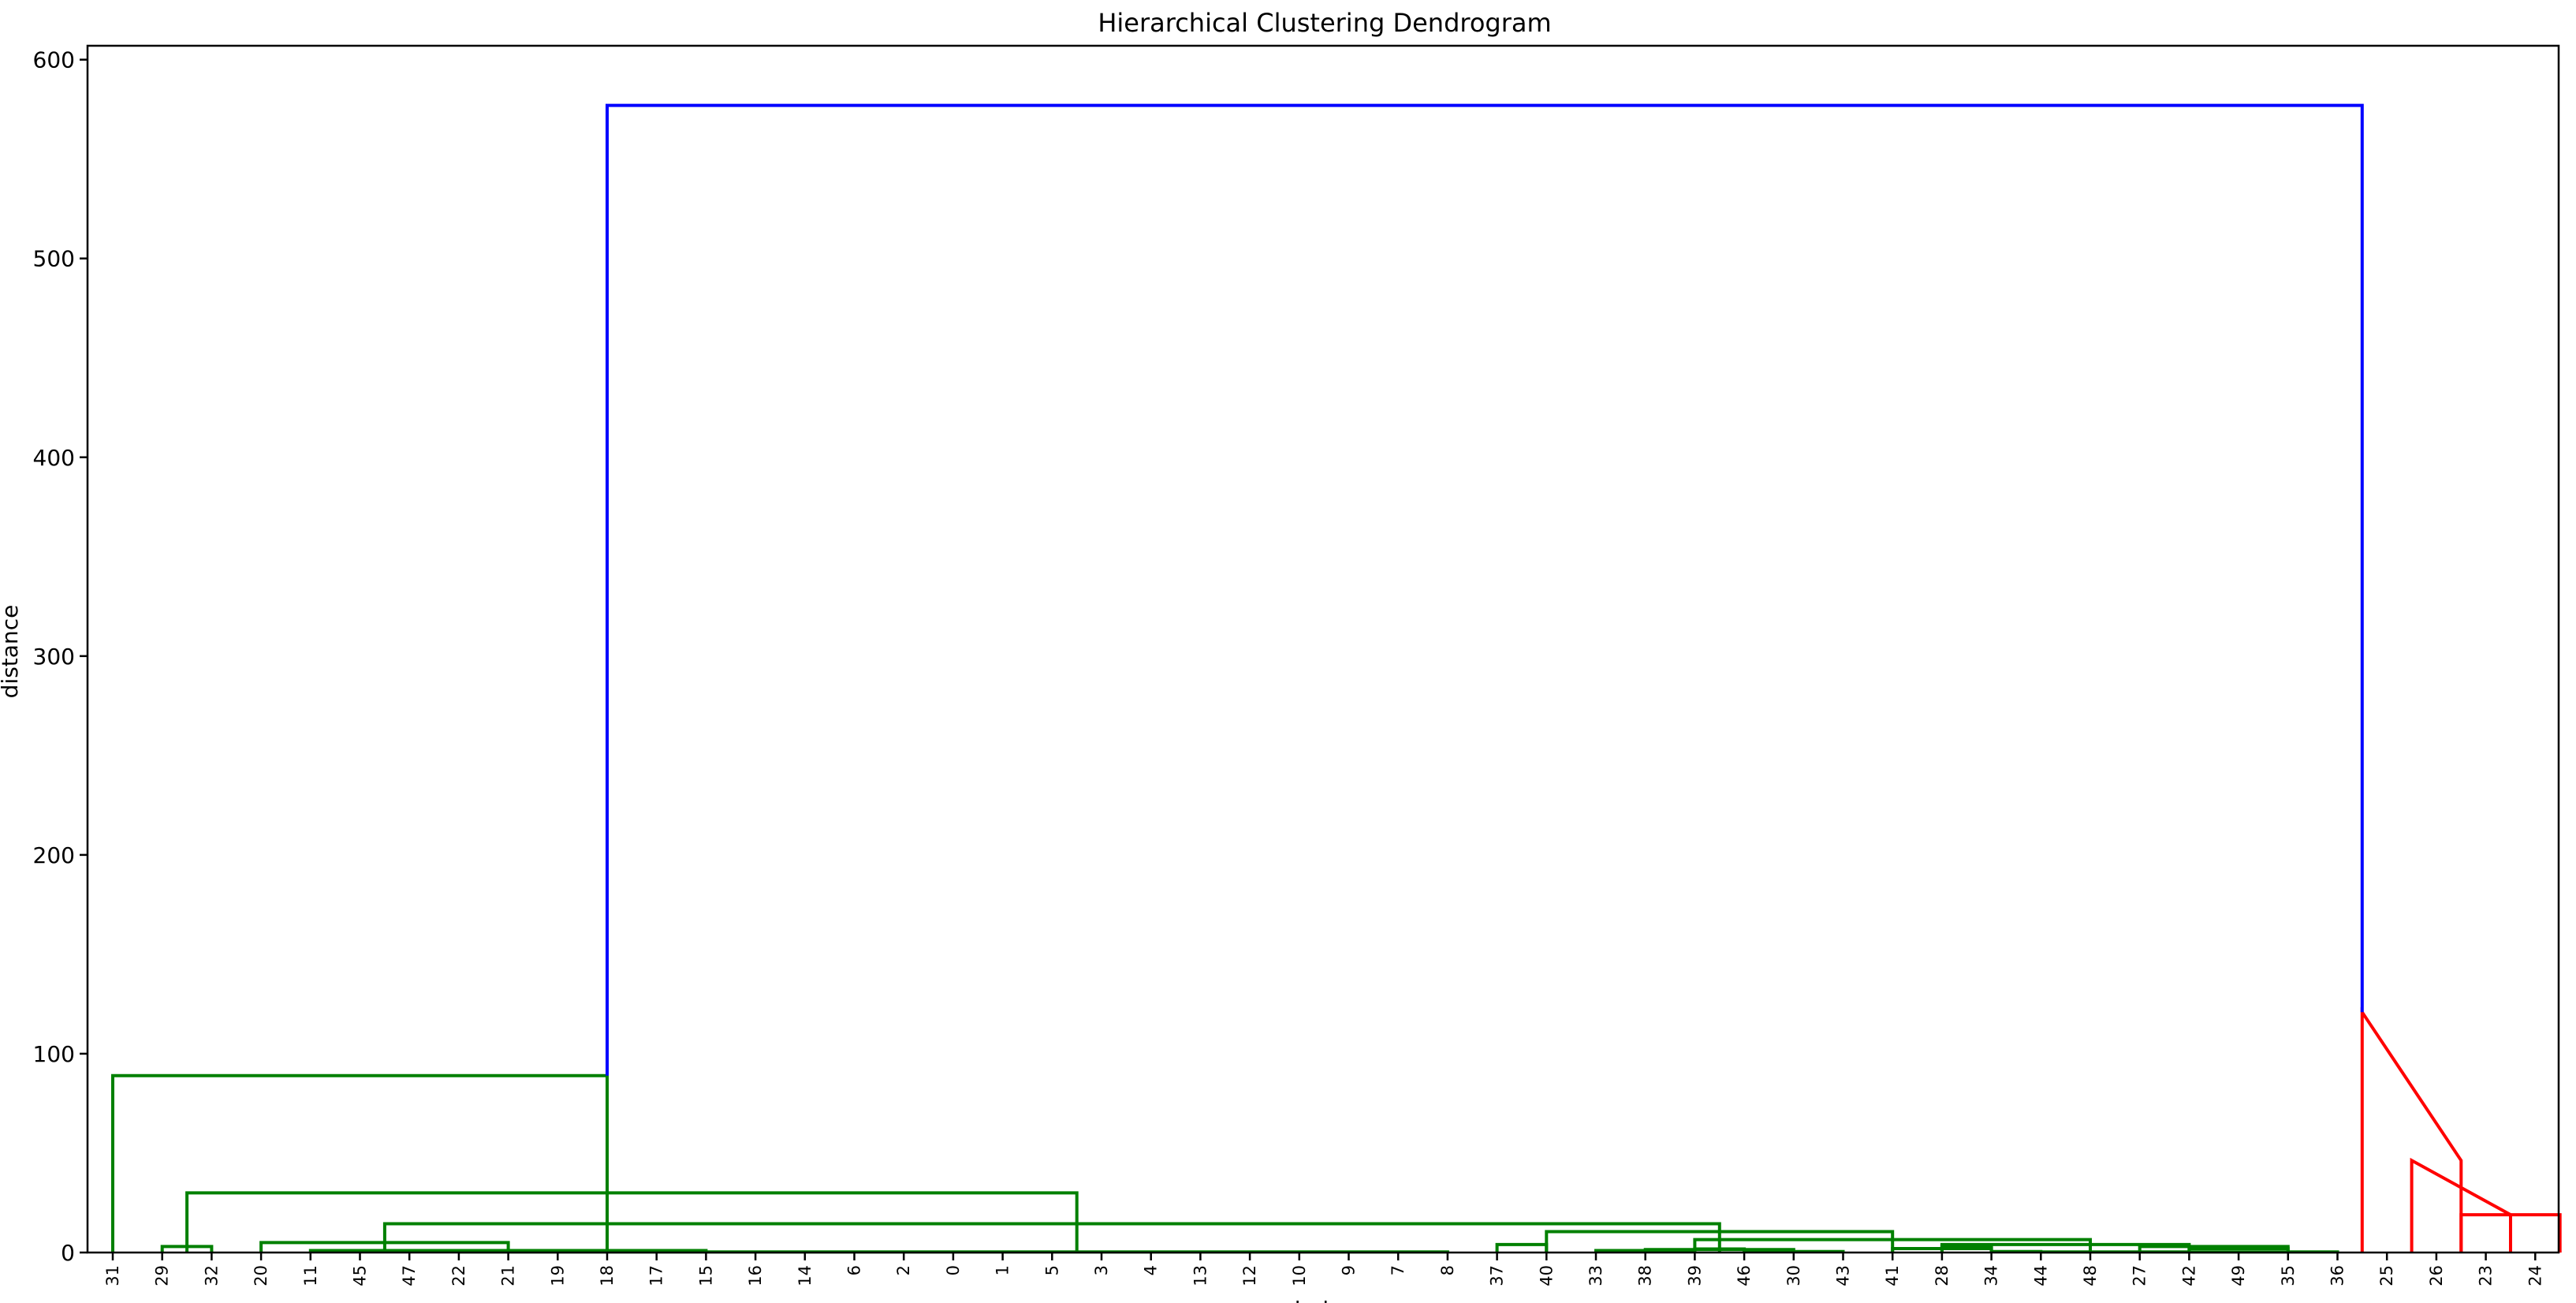 This screenshot has width=2576, height=1303. What do you see at coordinates (657, 1275) in the screenshot?
I see `leaf-label: 17` at bounding box center [657, 1275].